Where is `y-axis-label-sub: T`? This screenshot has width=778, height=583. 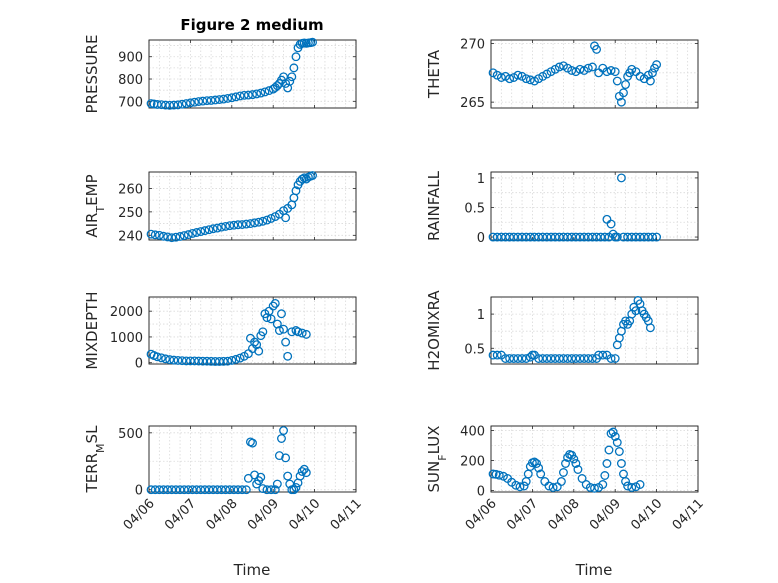
y-axis-label-sub: T is located at coordinates (100, 210).